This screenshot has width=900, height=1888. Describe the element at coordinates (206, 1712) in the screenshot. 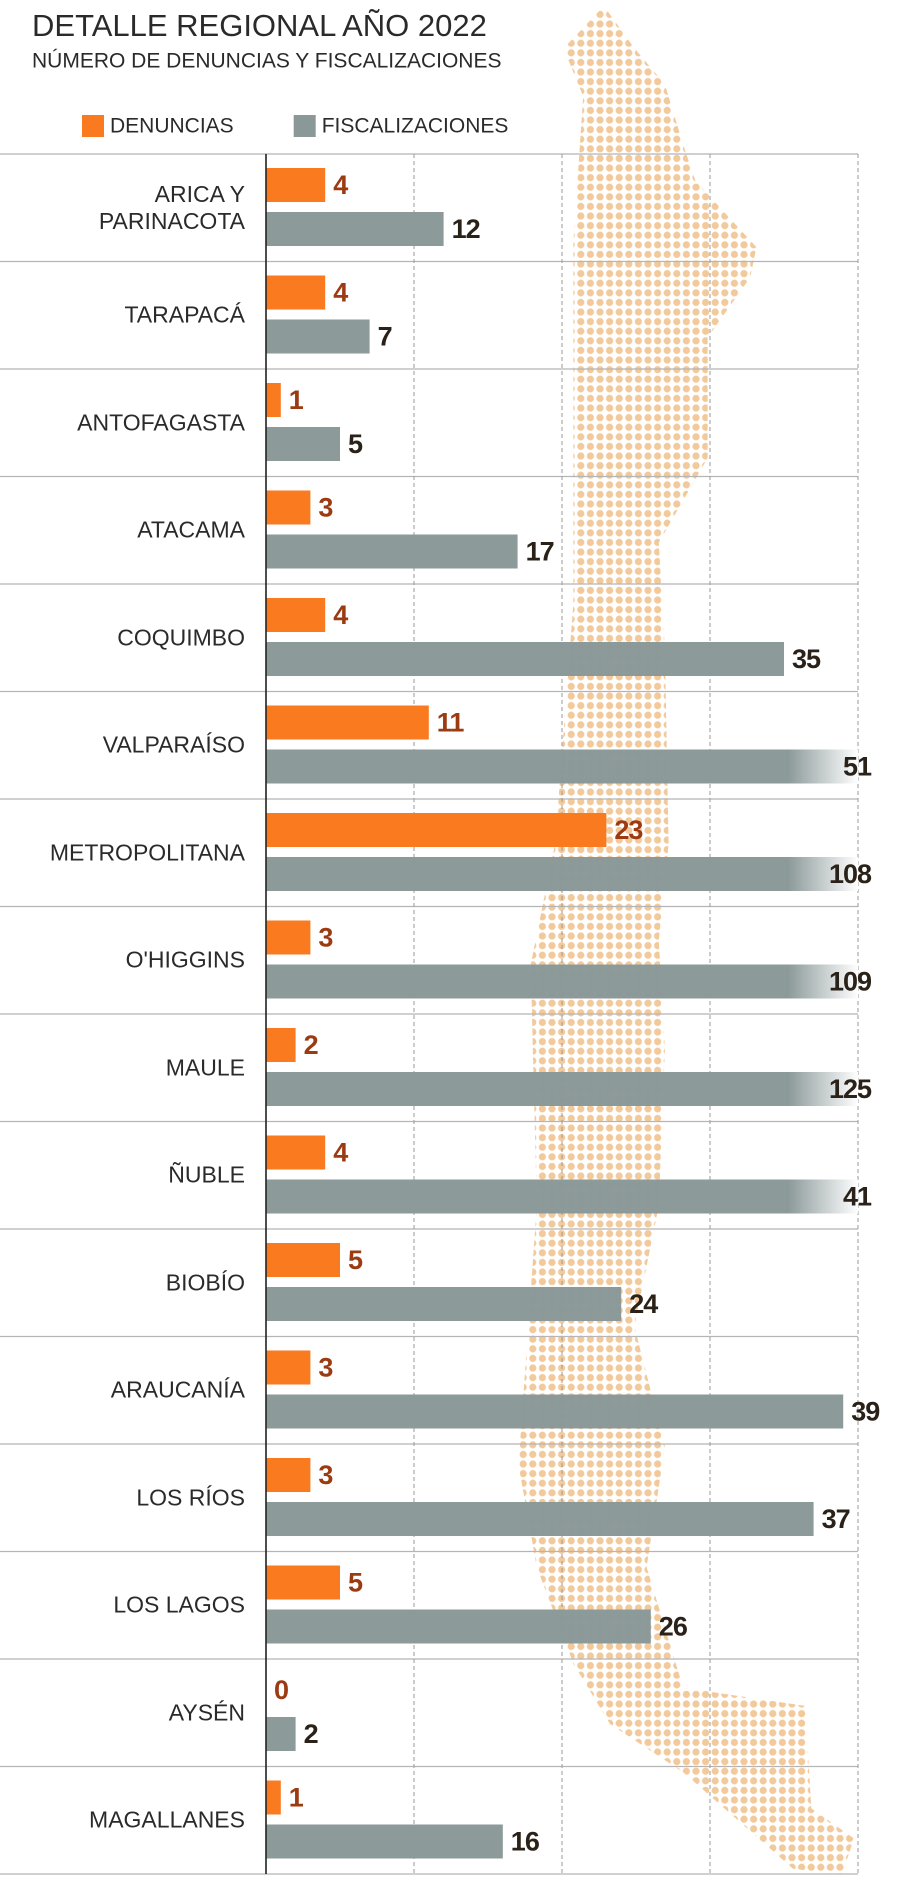

I see `category-label: AYSÉN` at that location.